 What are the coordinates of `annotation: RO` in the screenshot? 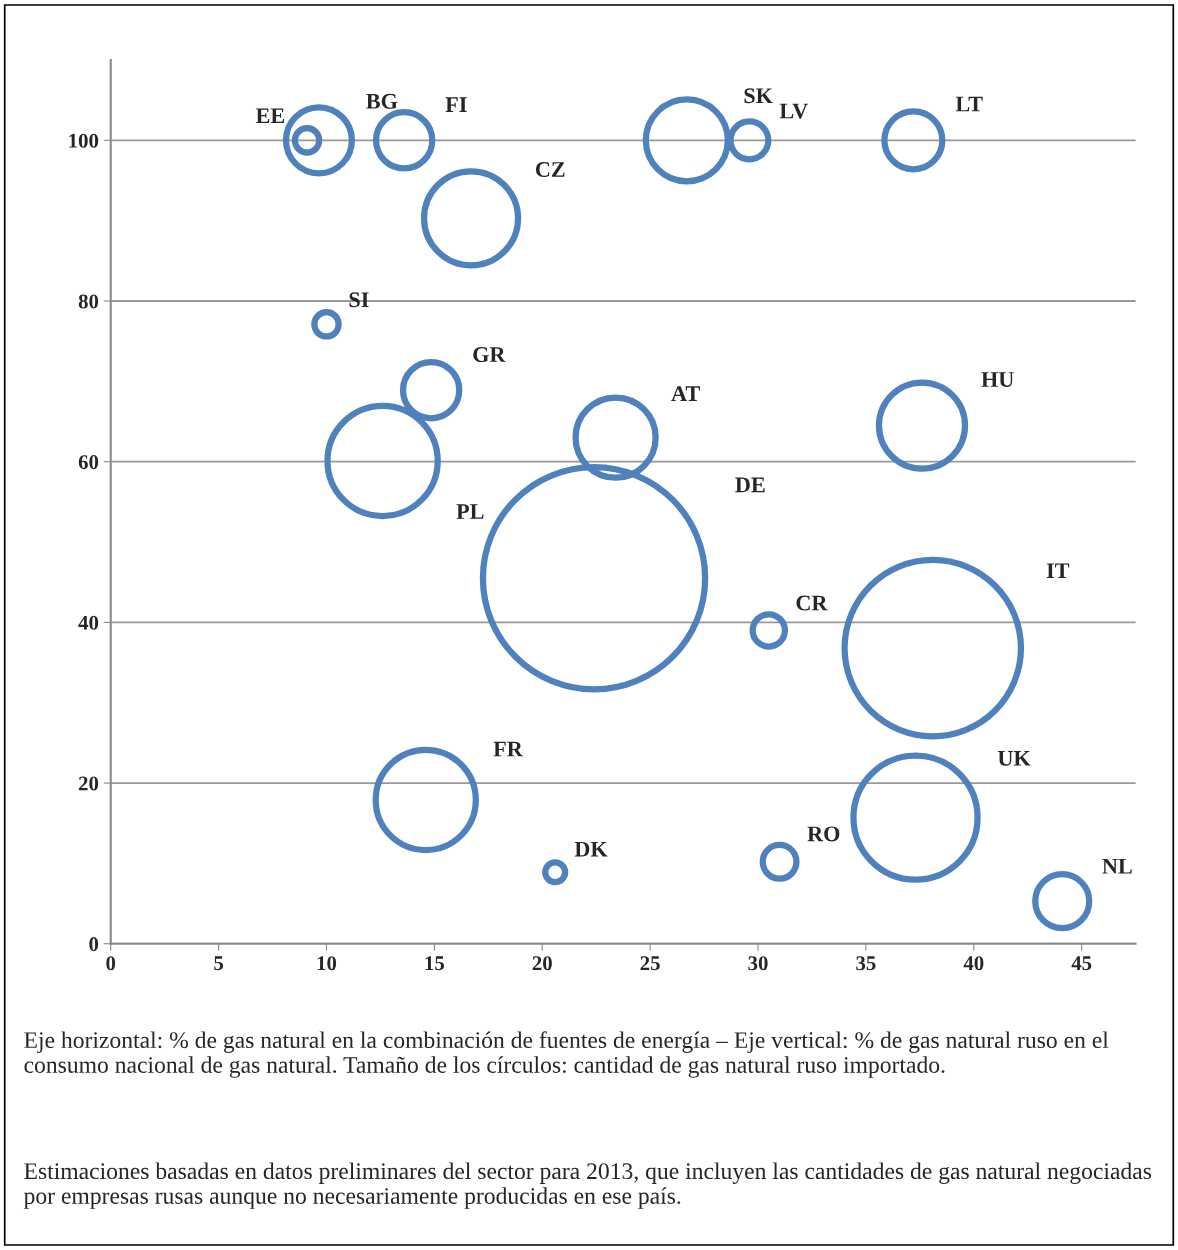 It's located at (823, 834).